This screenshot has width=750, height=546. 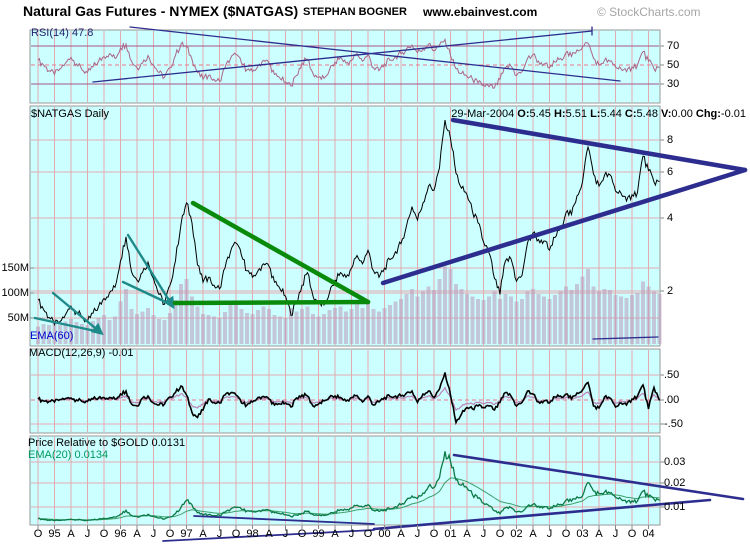 I want to click on ohlc-field-label: H:, so click(x=559, y=114).